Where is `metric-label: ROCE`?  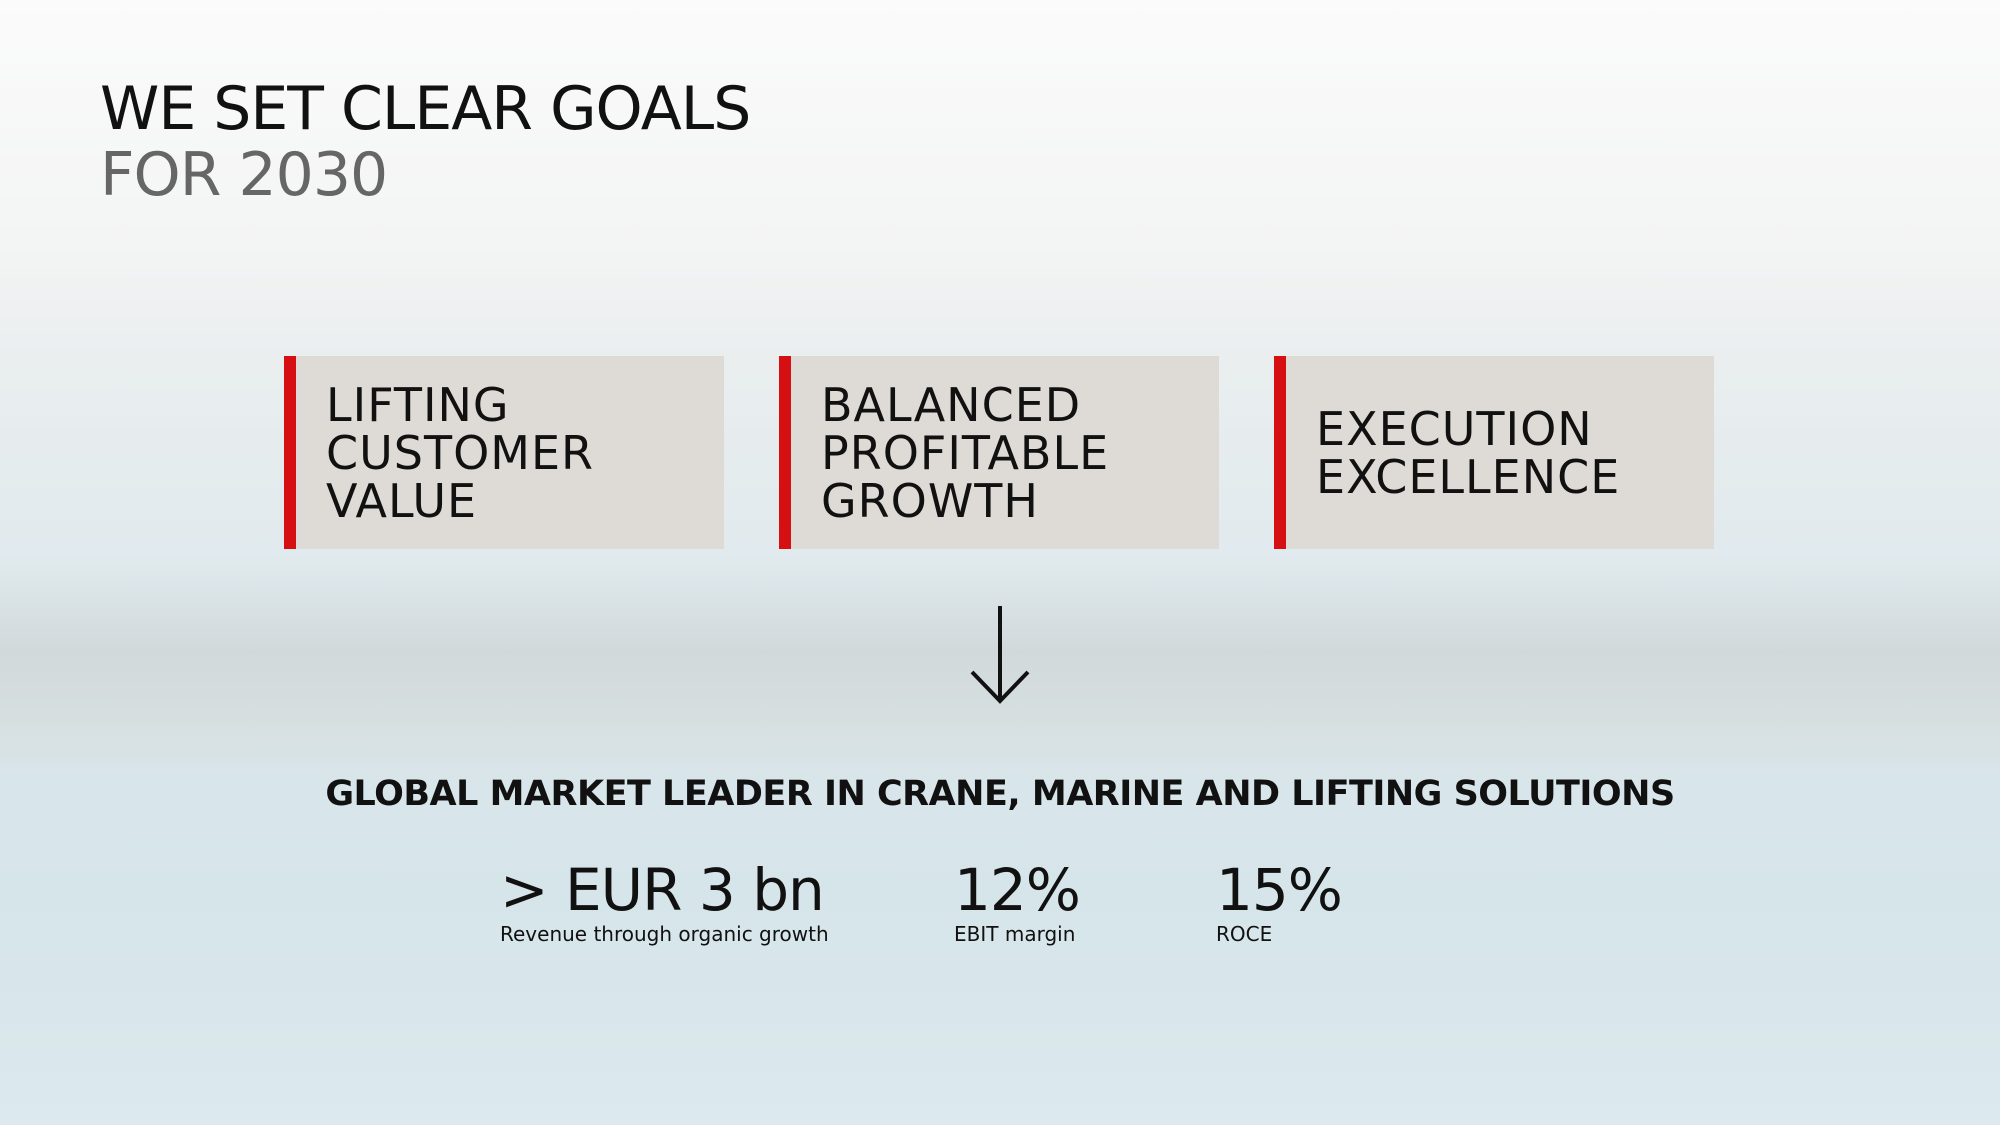
metric-label: ROCE is located at coordinates (1244, 934).